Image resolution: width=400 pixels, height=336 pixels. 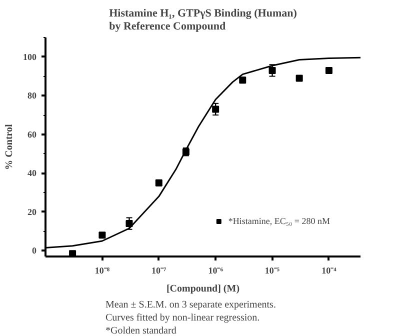 What do you see at coordinates (203, 19) in the screenshot?
I see `chart-title: Histamine H₁, GTPγS Binding (Human) by Reference Compound` at bounding box center [203, 19].